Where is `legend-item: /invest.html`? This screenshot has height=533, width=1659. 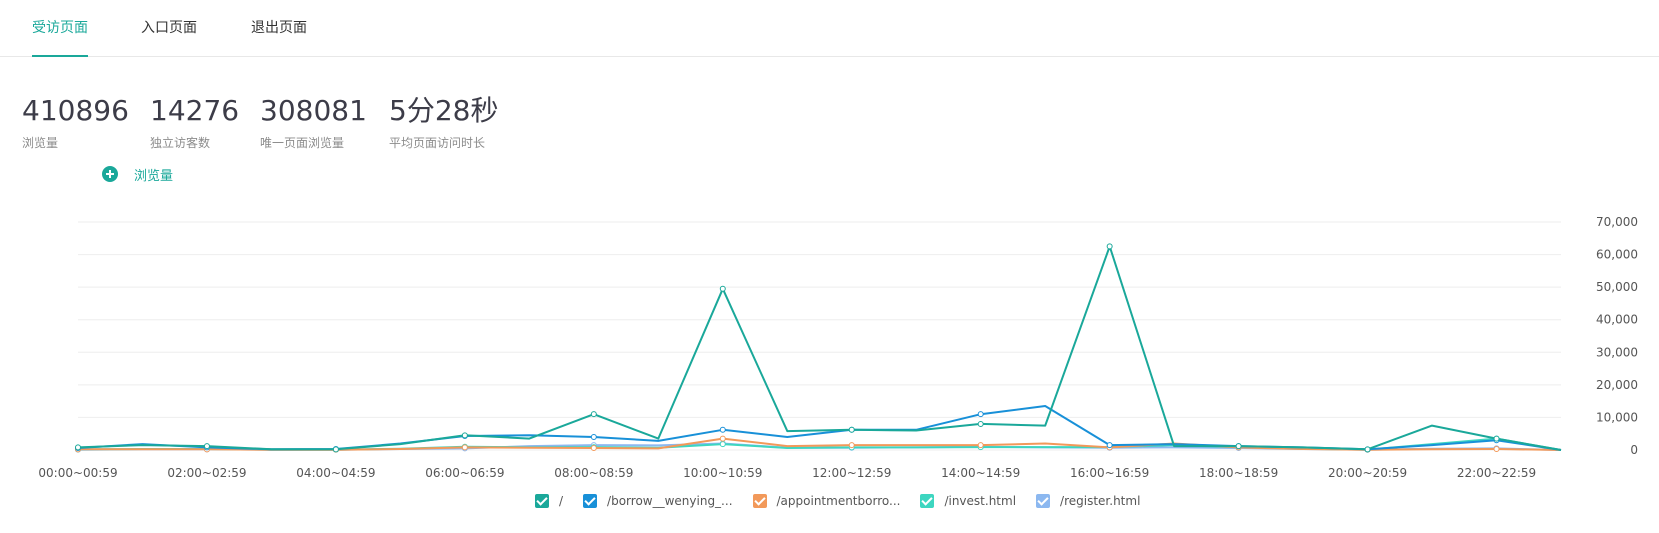 legend-item: /invest.html is located at coordinates (968, 501).